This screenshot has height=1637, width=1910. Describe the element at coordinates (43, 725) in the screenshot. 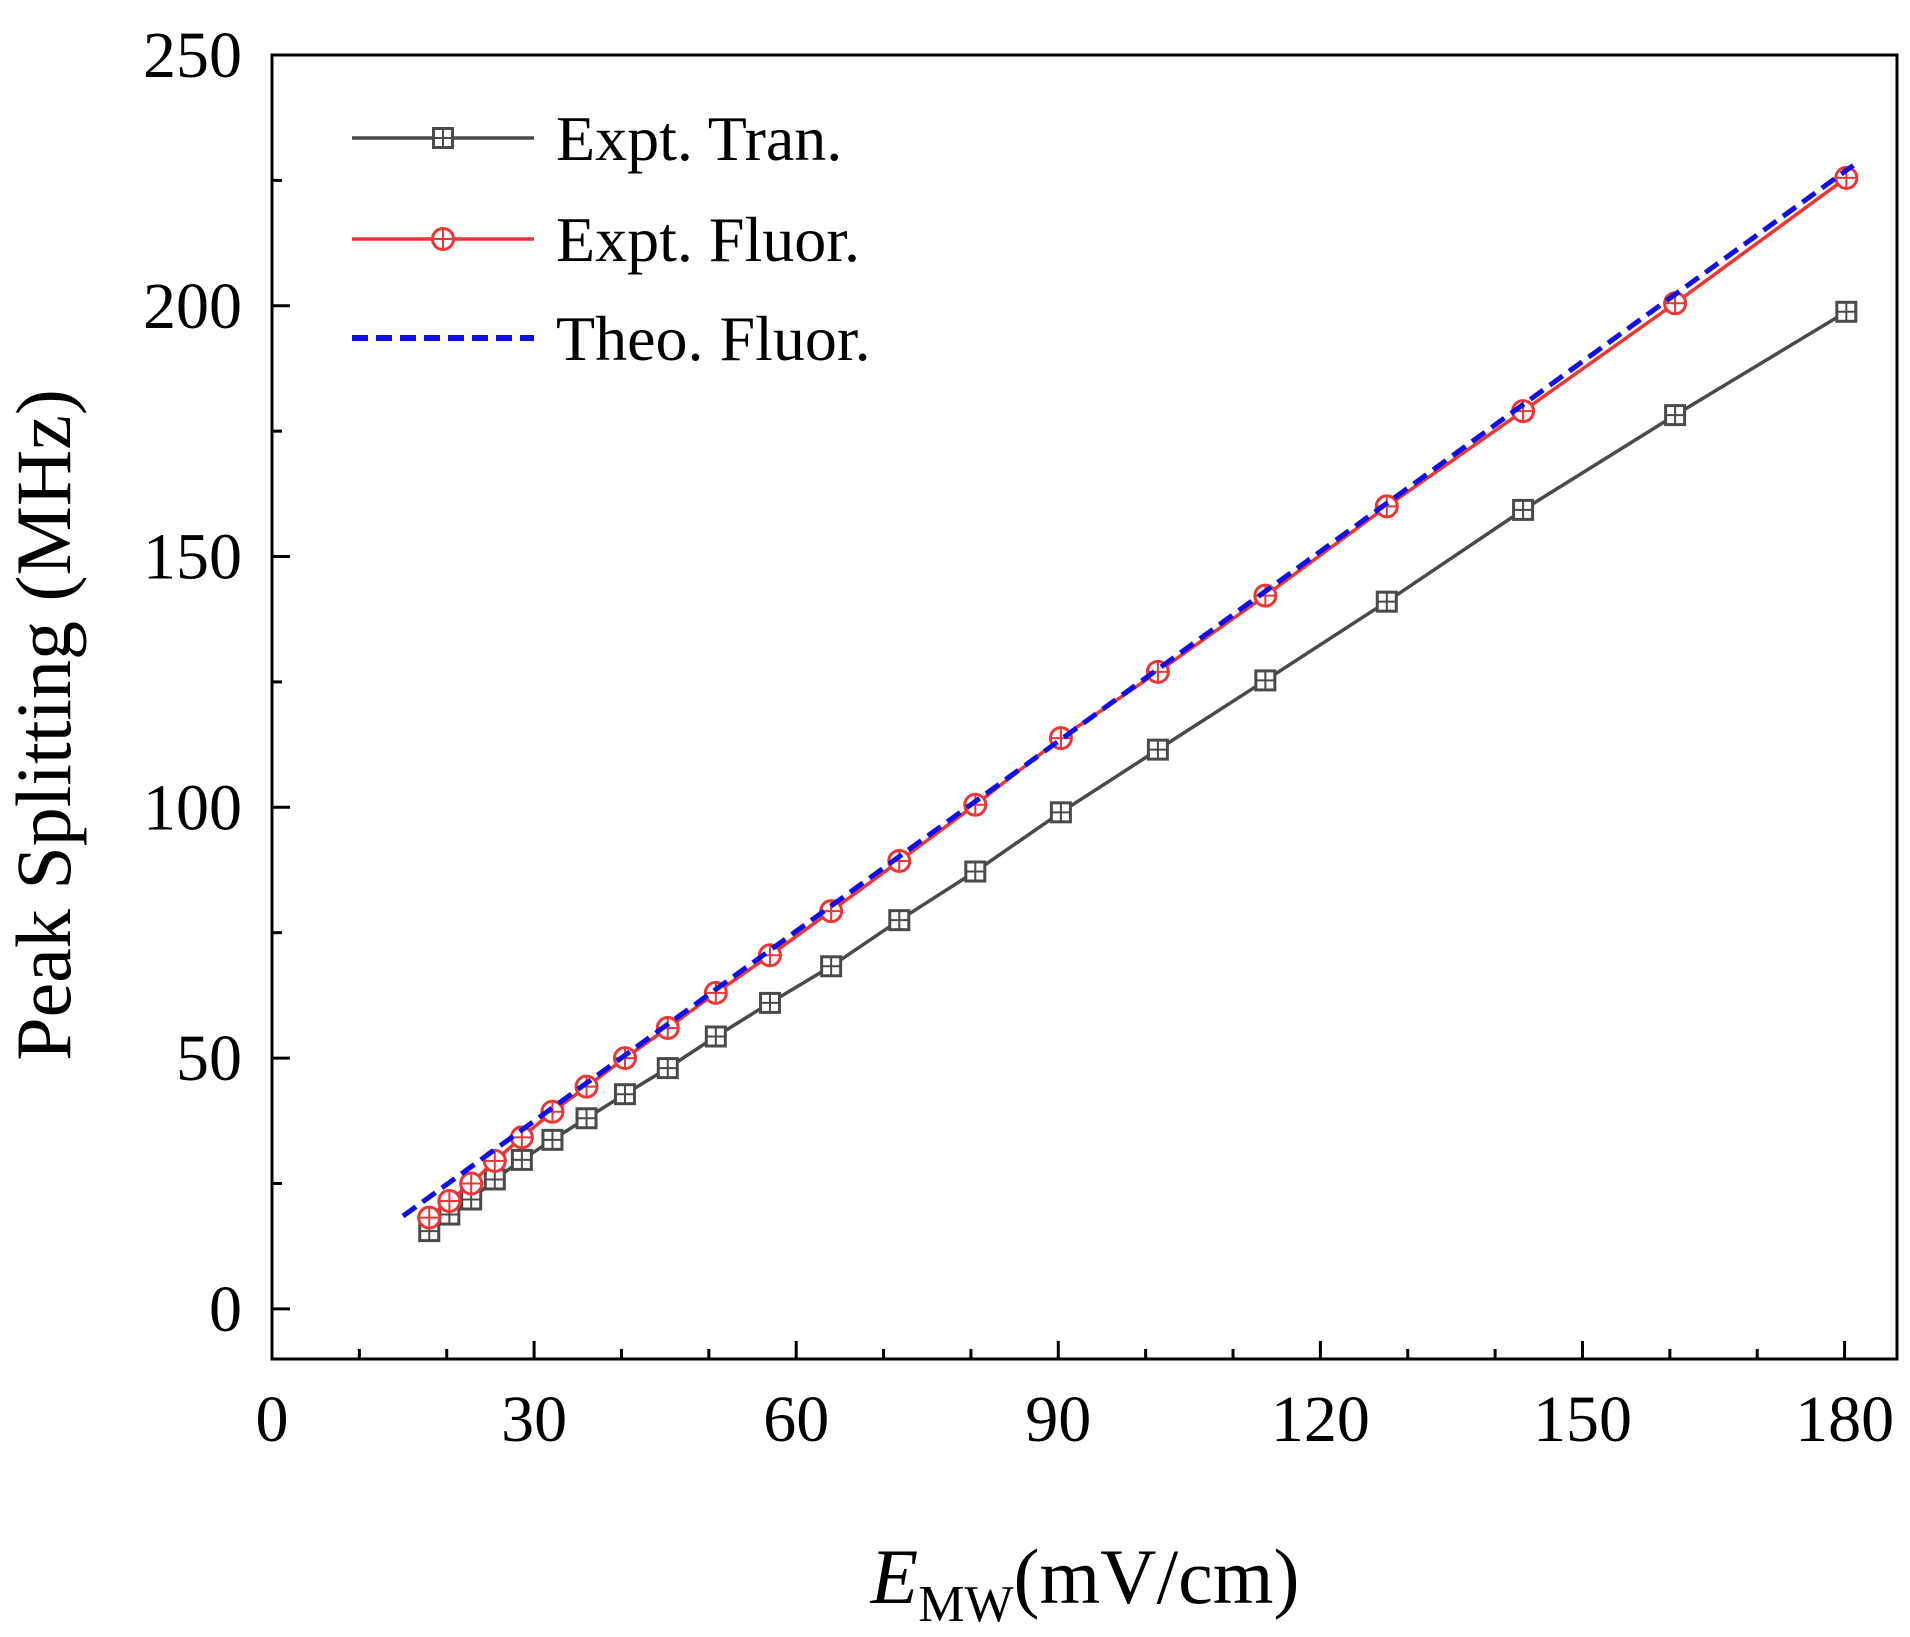

I see `y-axis-title: Peak Splitting (MHz)` at that location.